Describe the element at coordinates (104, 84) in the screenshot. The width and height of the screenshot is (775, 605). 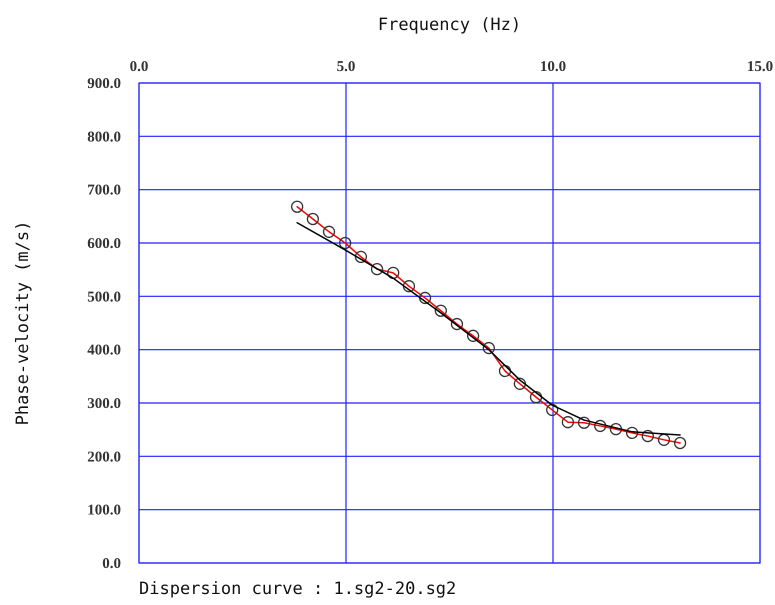
I see `y-tick-label: 900.0` at that location.